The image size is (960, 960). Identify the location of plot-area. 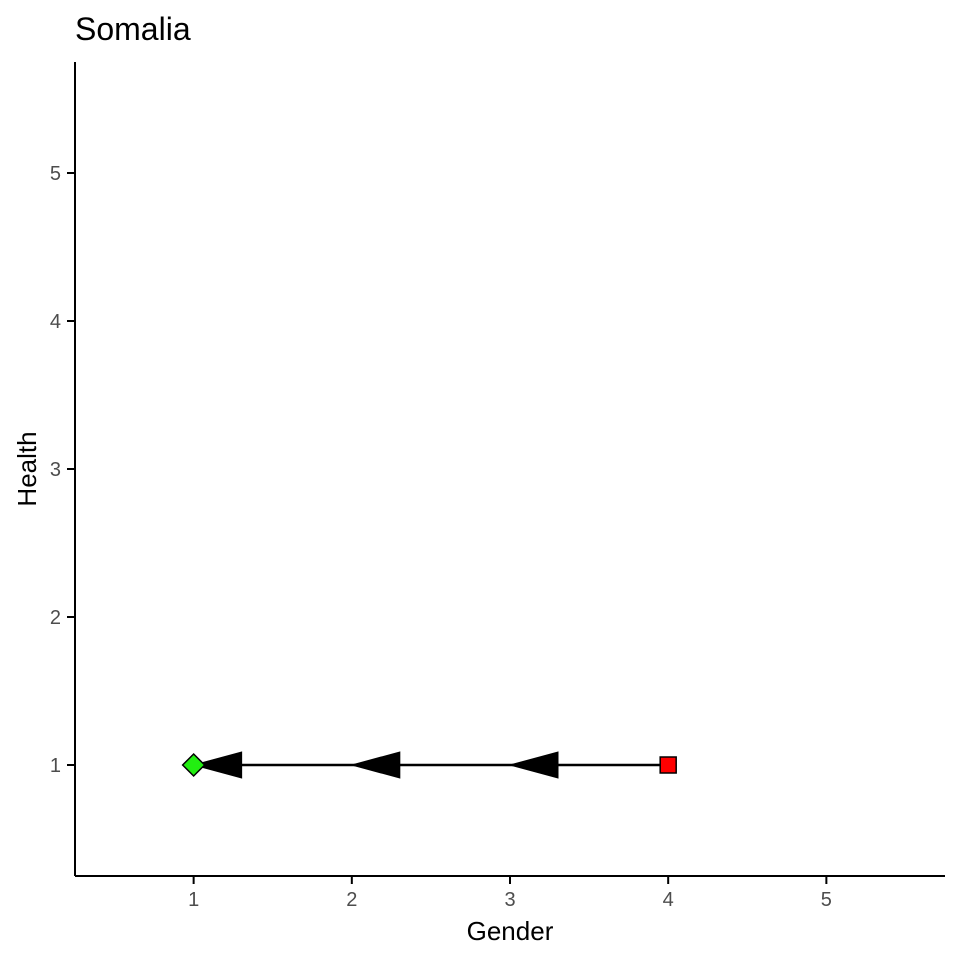
(429, 765).